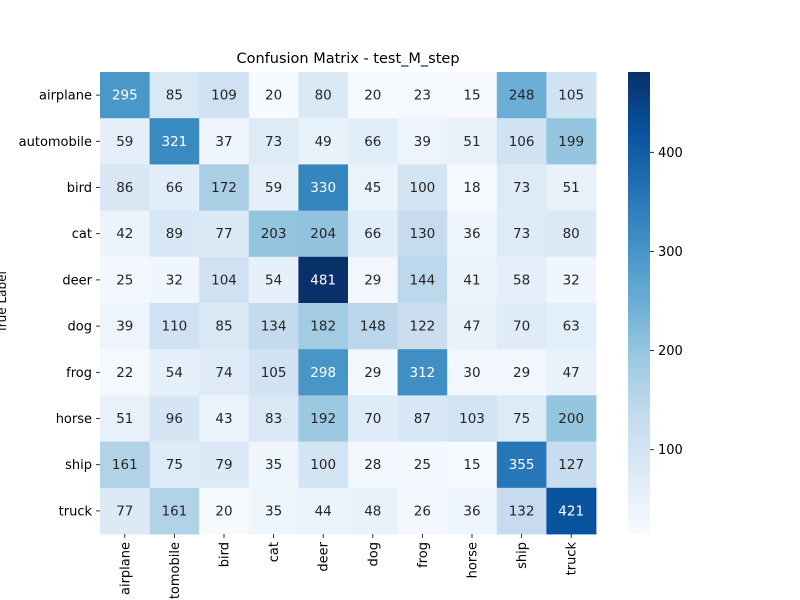  I want to click on cell-value-label: 66, so click(372, 234).